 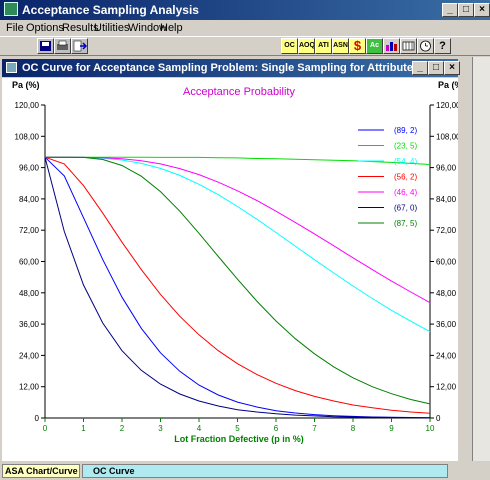 I want to click on y-tick-label-right: 84,00, so click(x=446, y=199).